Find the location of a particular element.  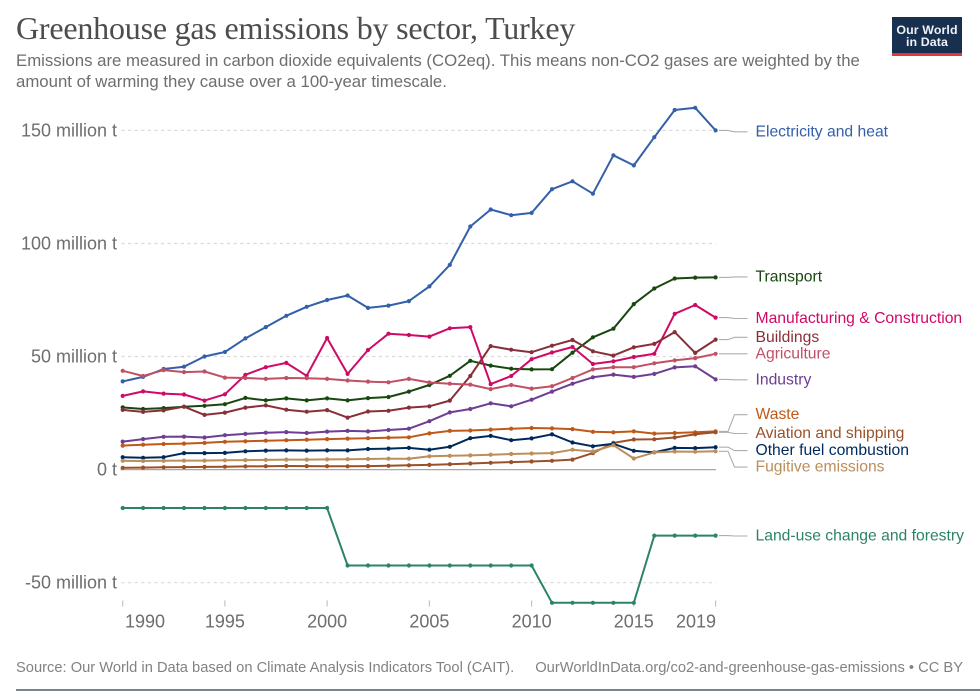

svg-text: 2015 is located at coordinates (634, 622).